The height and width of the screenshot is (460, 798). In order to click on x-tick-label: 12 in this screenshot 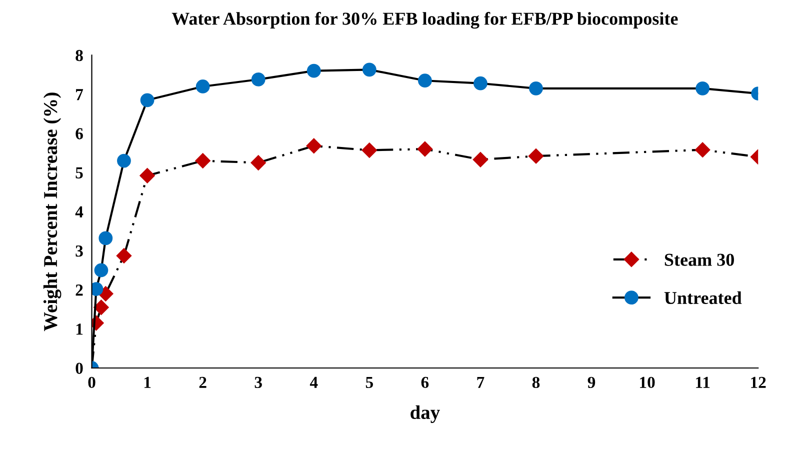, I will do `click(758, 382)`.